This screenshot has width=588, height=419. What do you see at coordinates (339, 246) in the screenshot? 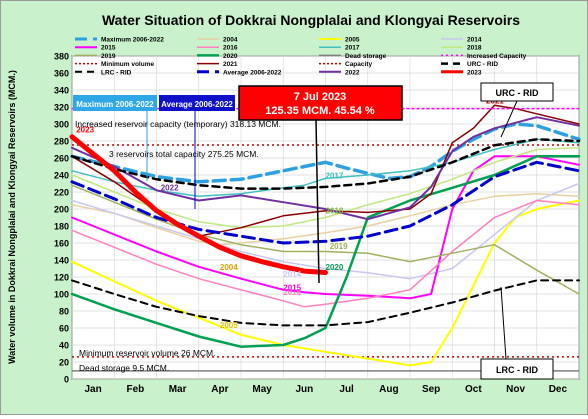
I see `year-label-2019: 2019` at bounding box center [339, 246].